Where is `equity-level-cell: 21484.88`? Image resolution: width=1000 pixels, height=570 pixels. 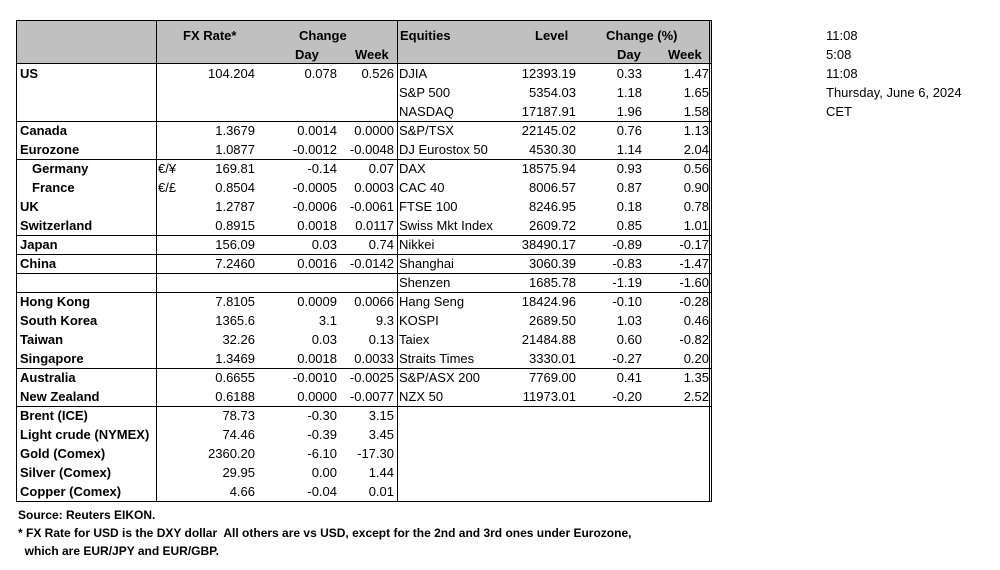
equity-level-cell: 21484.88 is located at coordinates (548, 339).